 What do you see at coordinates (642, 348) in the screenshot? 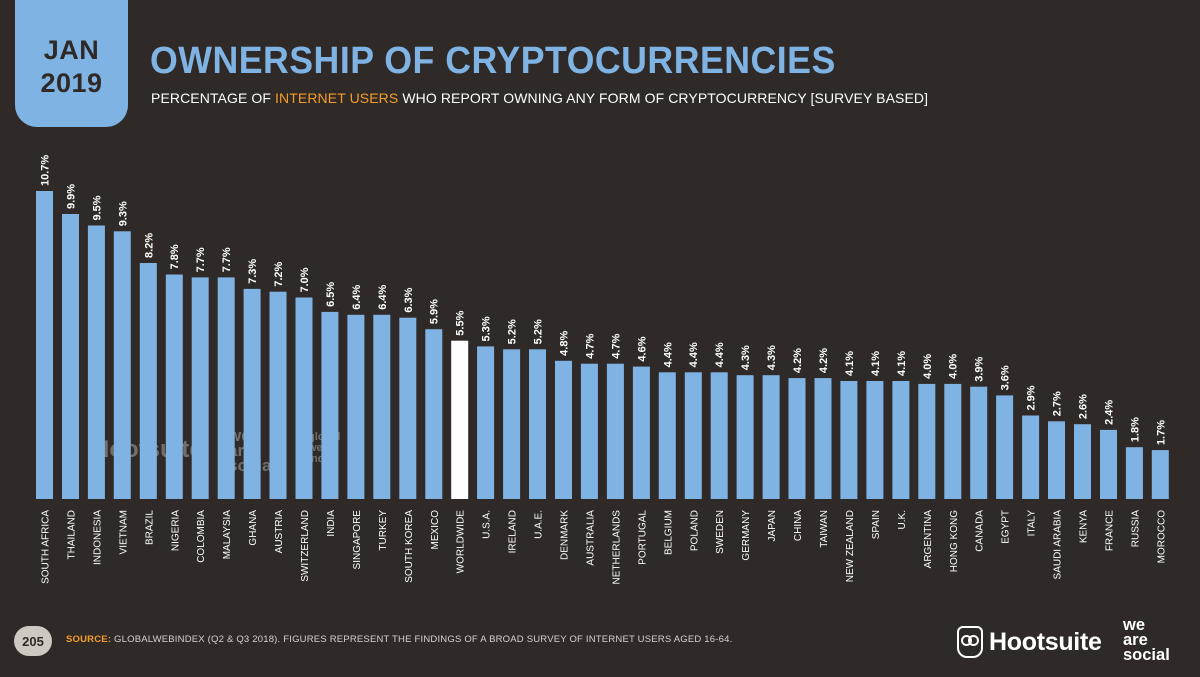
I see `value-label-portugal: 4.6%` at bounding box center [642, 348].